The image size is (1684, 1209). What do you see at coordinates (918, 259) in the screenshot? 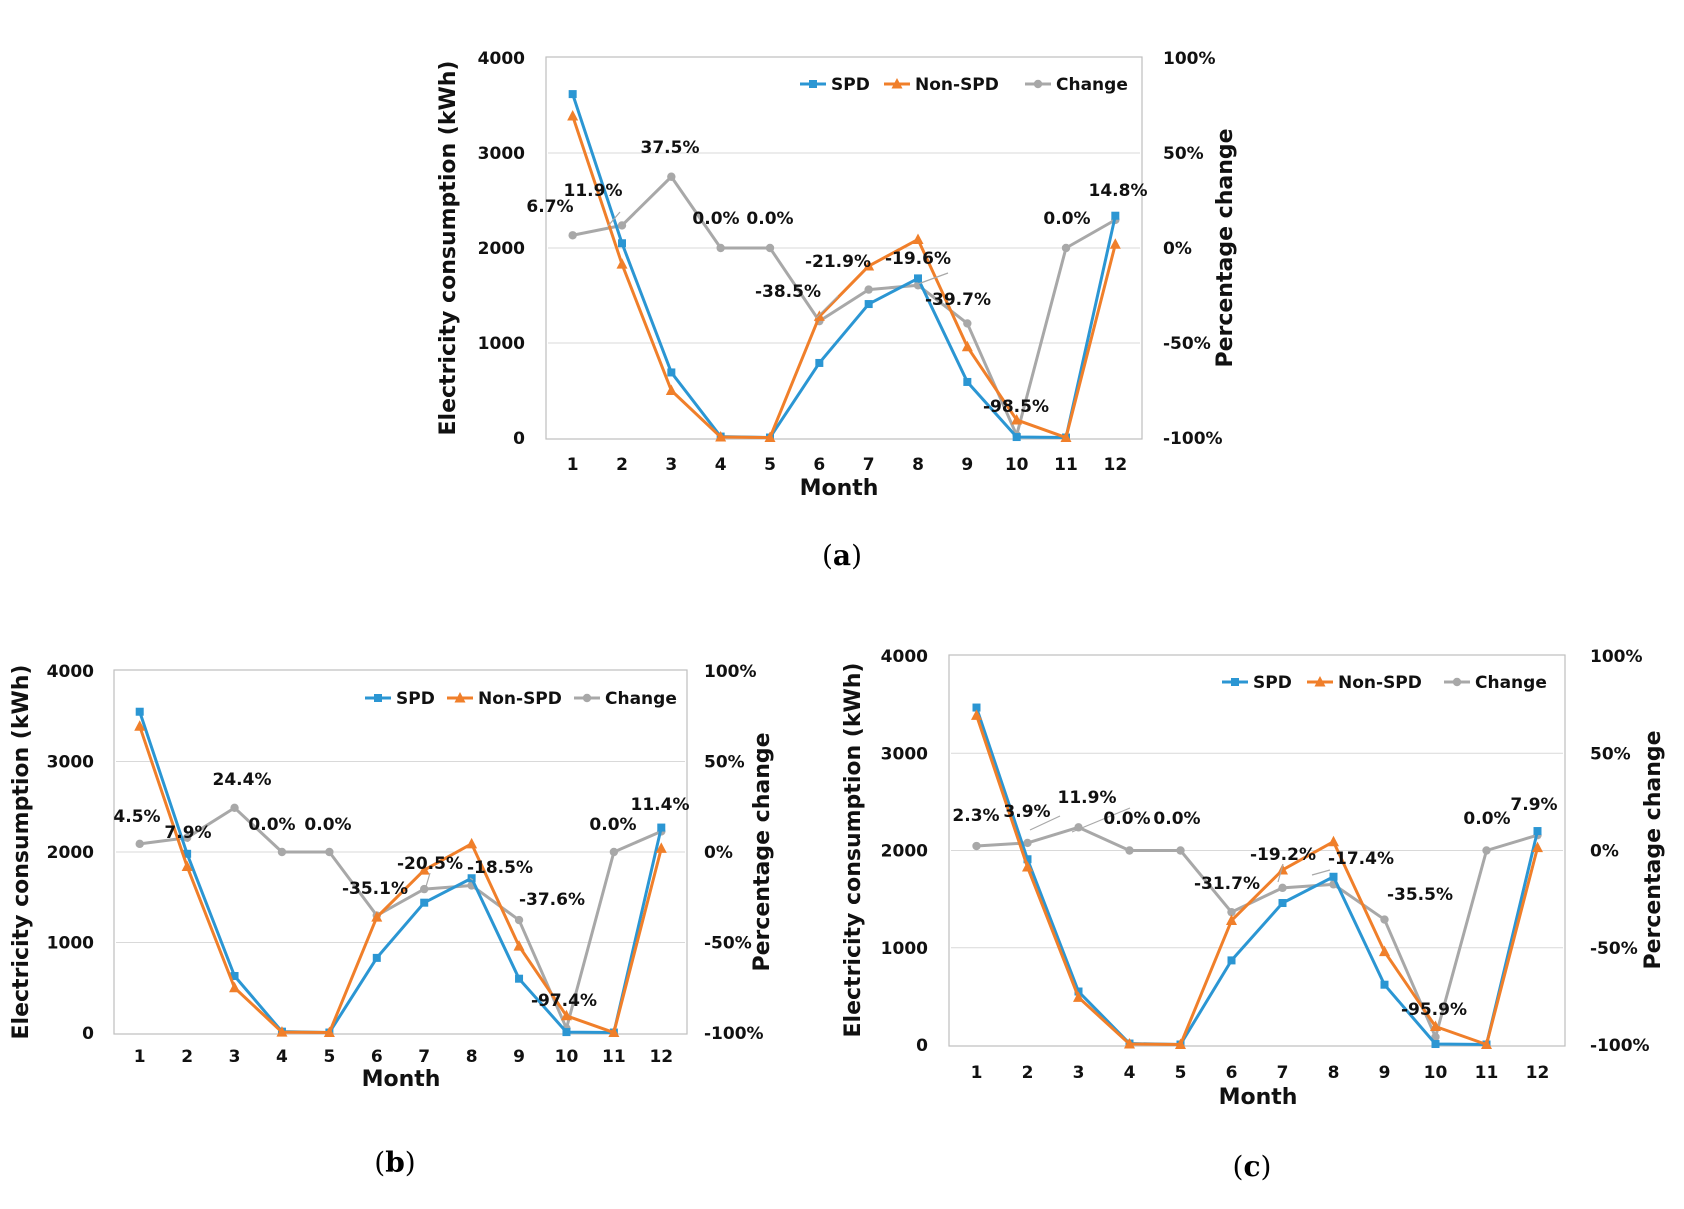
I see `data-label: -19.6%` at bounding box center [918, 259].